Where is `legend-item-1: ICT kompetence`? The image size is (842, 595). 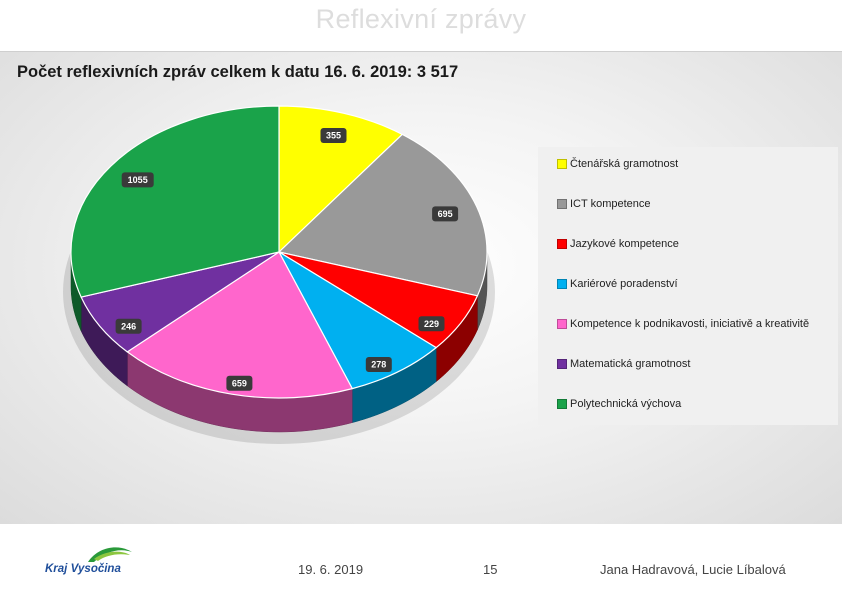
legend-item-1: ICT kompetence is located at coordinates (604, 204).